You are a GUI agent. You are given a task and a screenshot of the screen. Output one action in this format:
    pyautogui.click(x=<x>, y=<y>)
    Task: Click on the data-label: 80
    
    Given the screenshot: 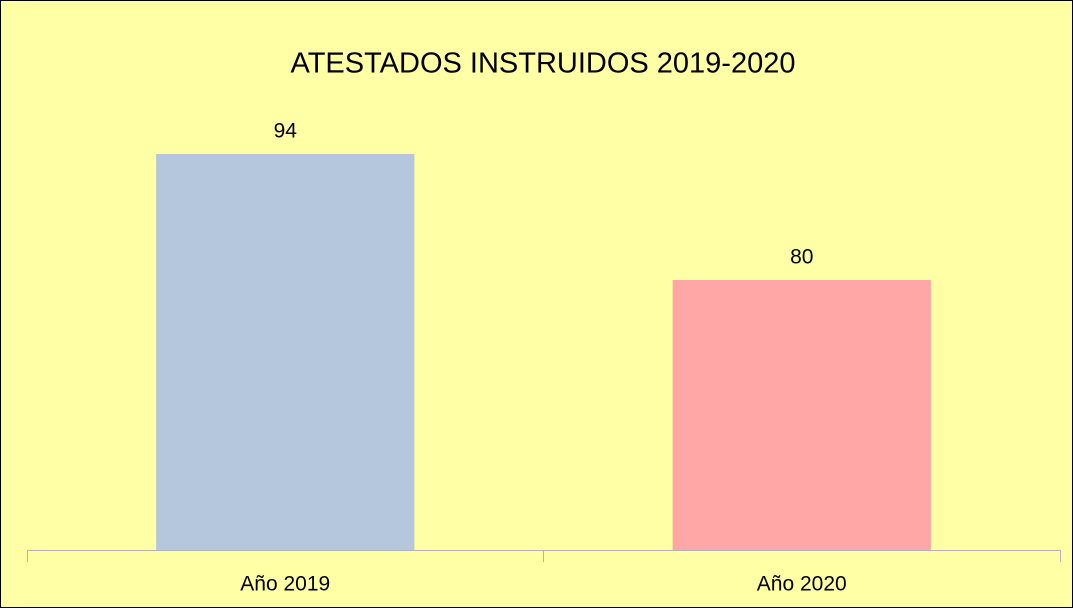 What is the action you would take?
    pyautogui.click(x=801, y=257)
    